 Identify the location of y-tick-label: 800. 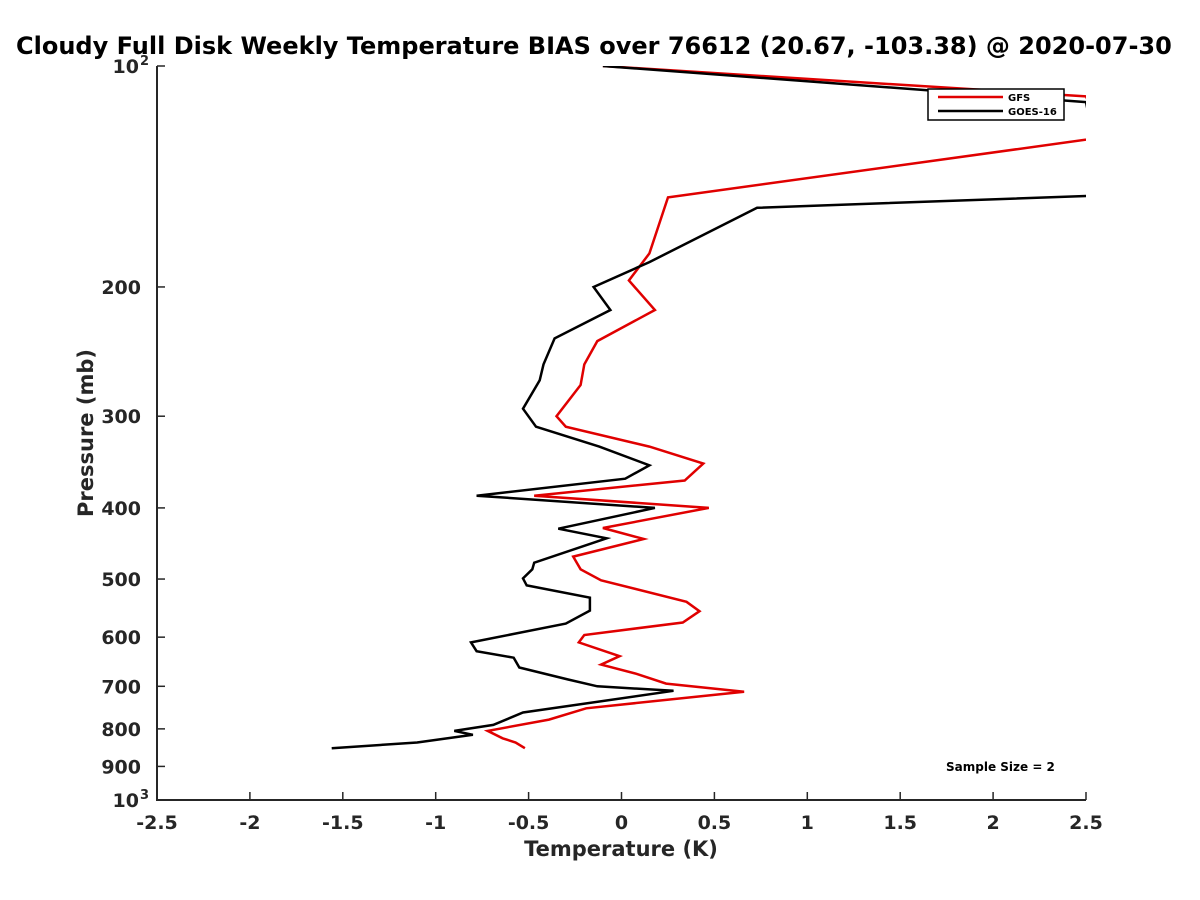
(121, 730).